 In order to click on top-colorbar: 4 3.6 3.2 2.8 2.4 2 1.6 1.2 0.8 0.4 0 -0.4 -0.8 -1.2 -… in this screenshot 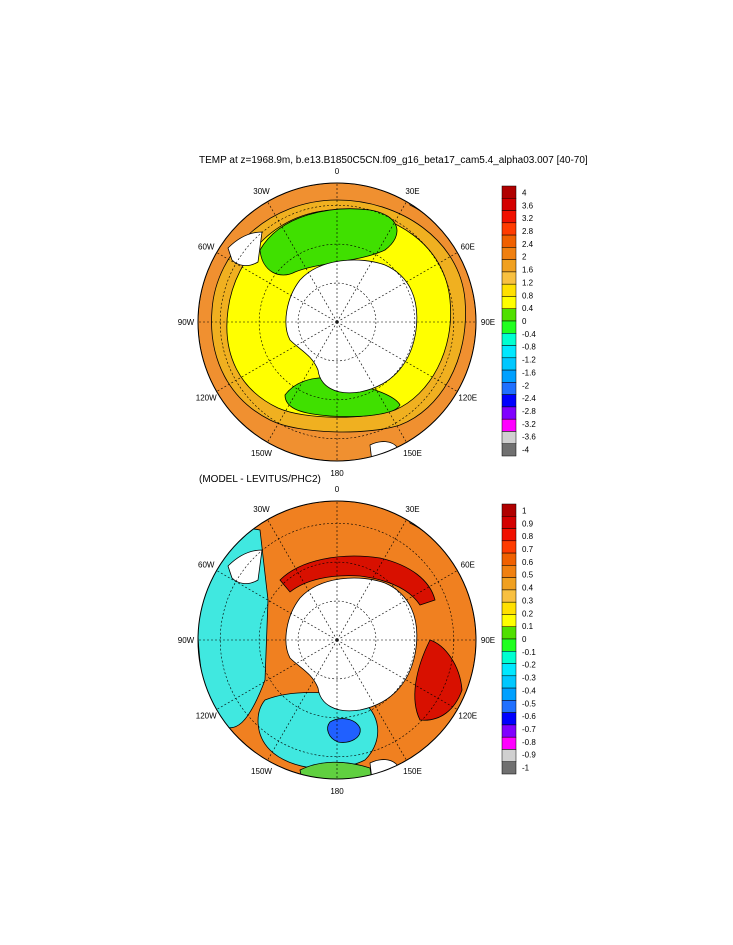, I will do `click(518, 321)`.